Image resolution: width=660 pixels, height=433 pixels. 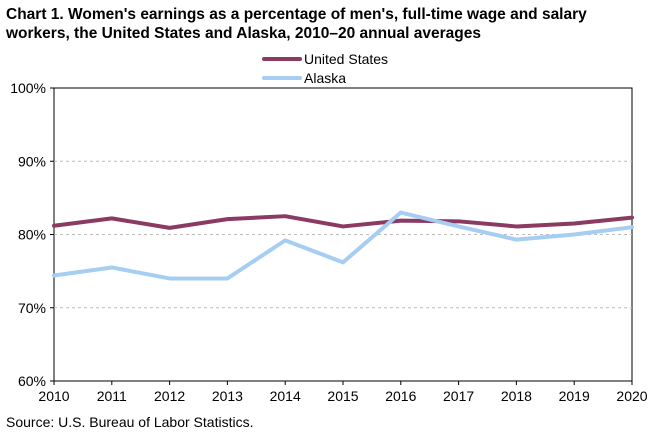 What do you see at coordinates (130, 422) in the screenshot?
I see `source-note: Source: U.S. Bureau of Labor Statistics.` at bounding box center [130, 422].